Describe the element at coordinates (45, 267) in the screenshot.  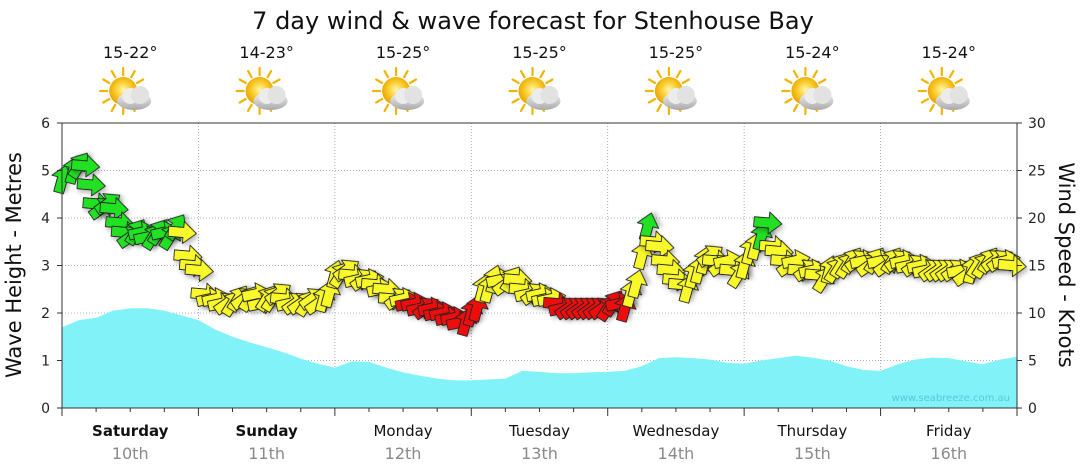
I see `left-tick-label: 3` at that location.